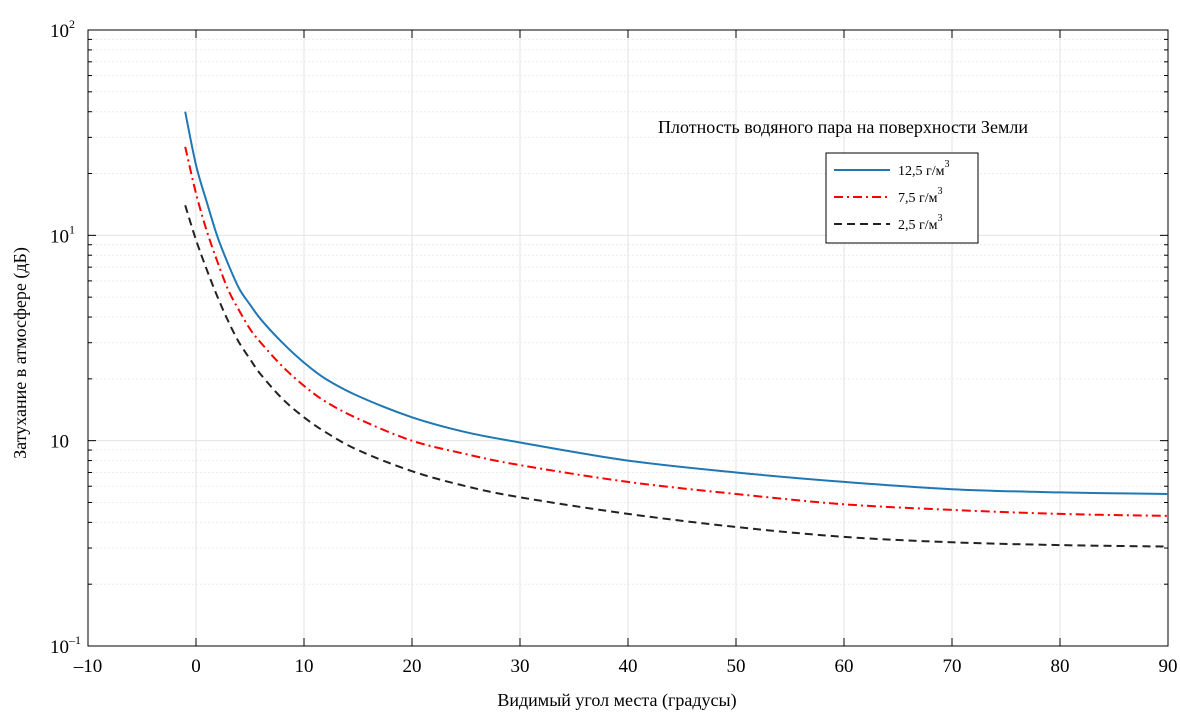 This screenshot has width=1180, height=716. What do you see at coordinates (20, 353) in the screenshot?
I see `y-axis-label: Затухание в атмосфере (дБ)` at bounding box center [20, 353].